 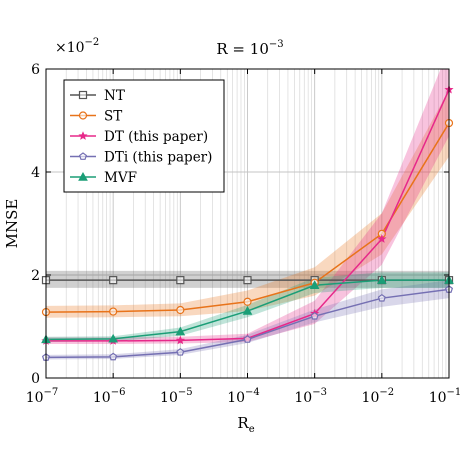 I want to click on x-tick-label: 10⁻³, so click(x=310, y=396).